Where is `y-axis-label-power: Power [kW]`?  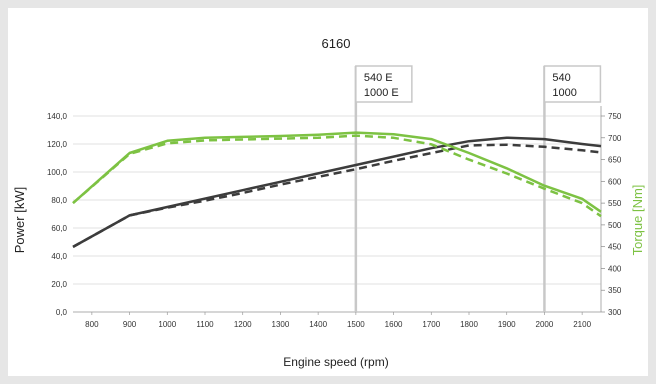
y-axis-label-power: Power [kW] is located at coordinates (19, 220).